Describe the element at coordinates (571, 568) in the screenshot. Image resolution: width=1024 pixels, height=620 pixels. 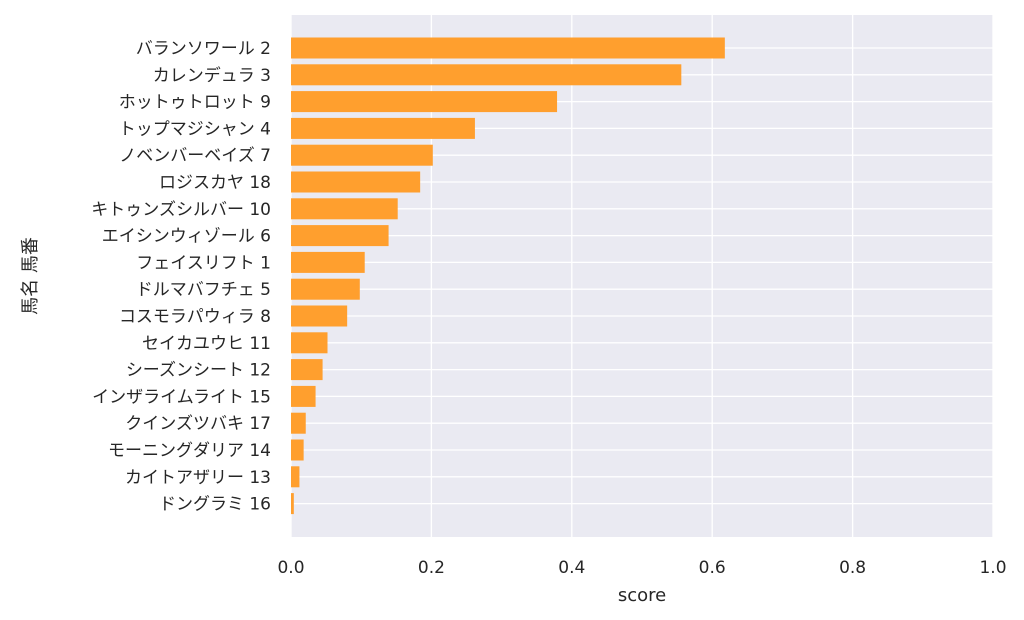
I see `x-tick-label: 0.4` at that location.